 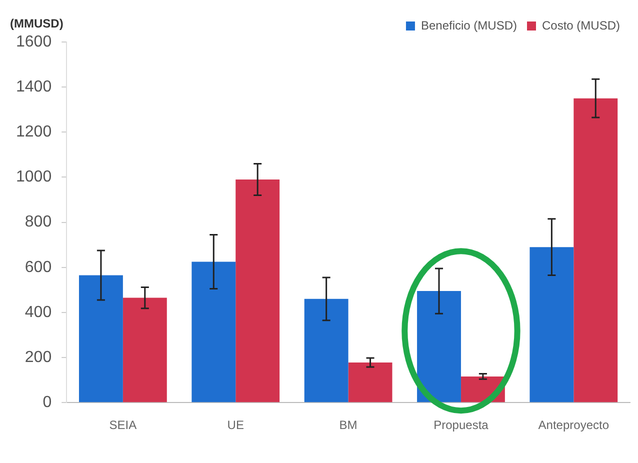 What do you see at coordinates (34, 41) in the screenshot?
I see `y-tick-label: 1600` at bounding box center [34, 41].